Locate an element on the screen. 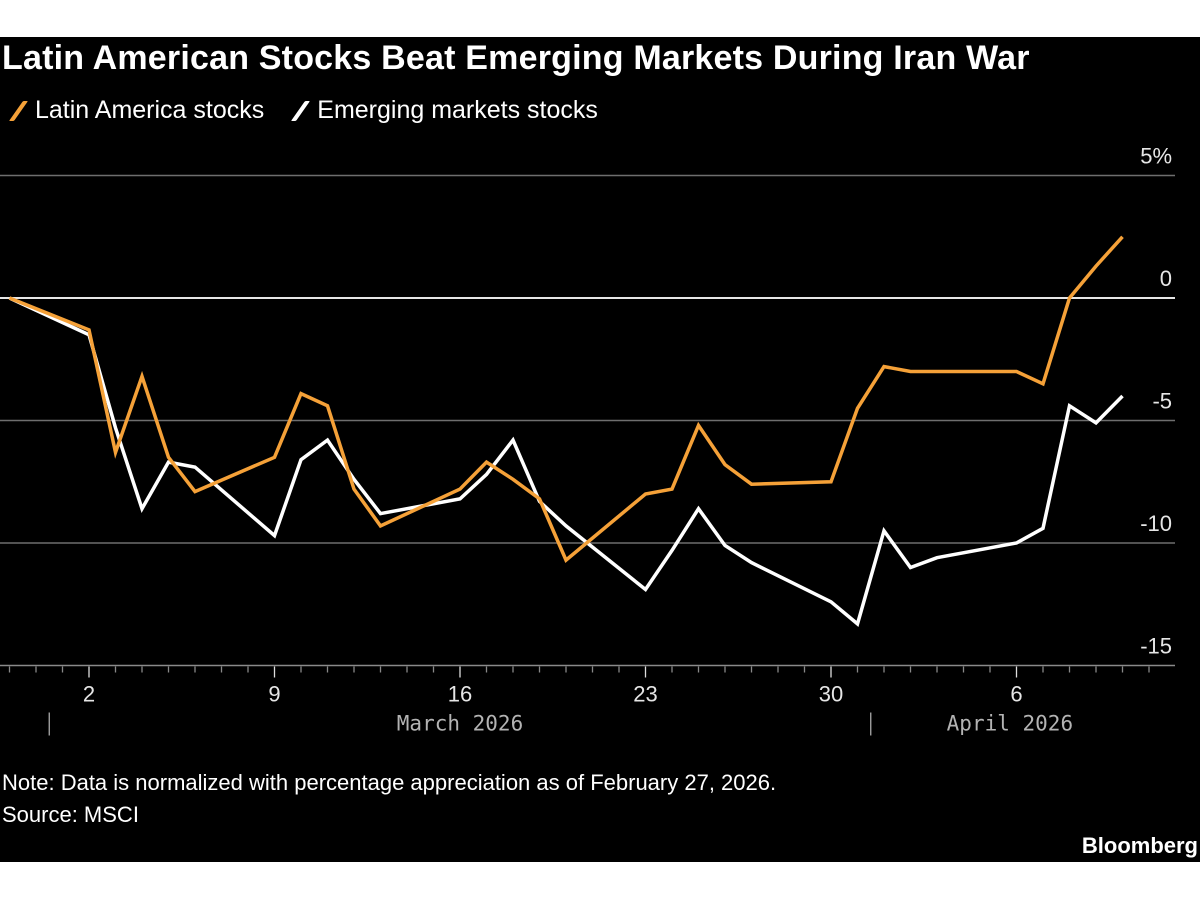  month-label: April 2026 is located at coordinates (1010, 724).